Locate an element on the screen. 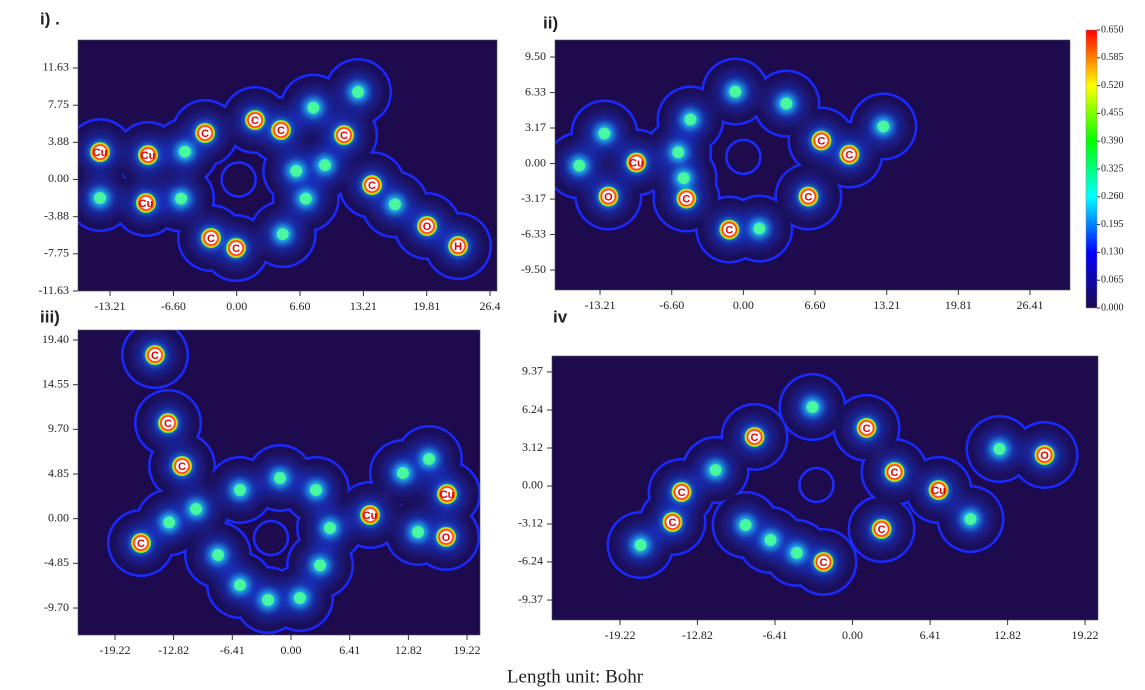 The height and width of the screenshot is (690, 1145). x-tick-label: 6.41 is located at coordinates (930, 635).